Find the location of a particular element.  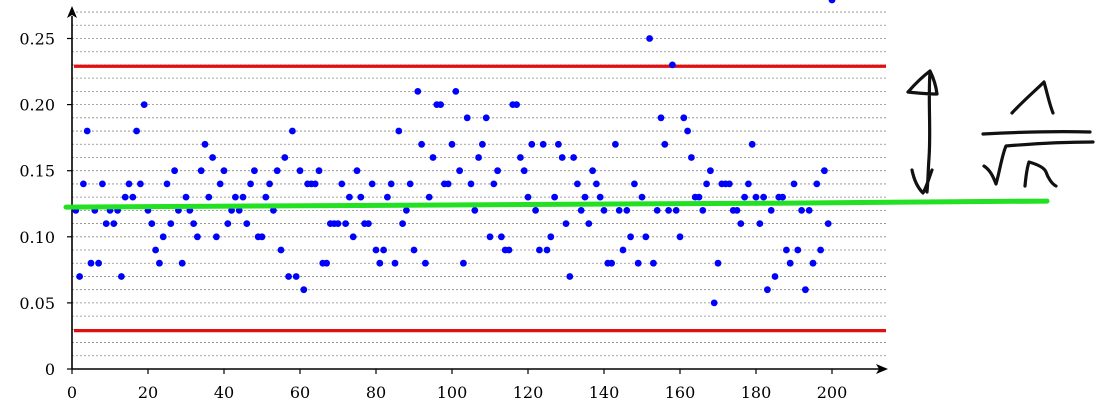

x-tick-label: 140 is located at coordinates (604, 392).